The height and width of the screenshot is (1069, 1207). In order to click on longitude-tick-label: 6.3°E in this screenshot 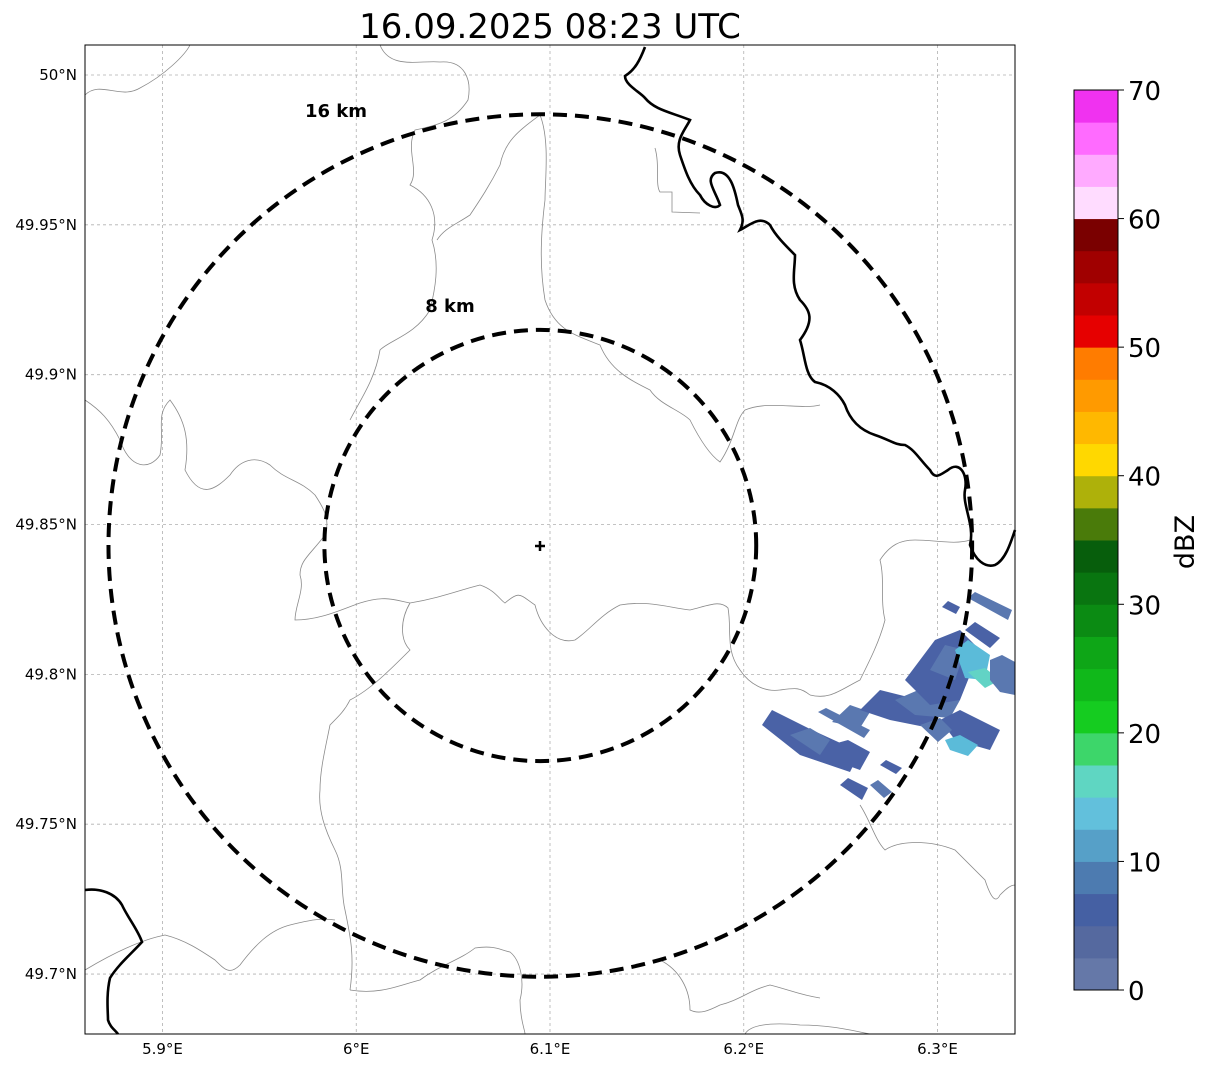, I will do `click(937, 1049)`.